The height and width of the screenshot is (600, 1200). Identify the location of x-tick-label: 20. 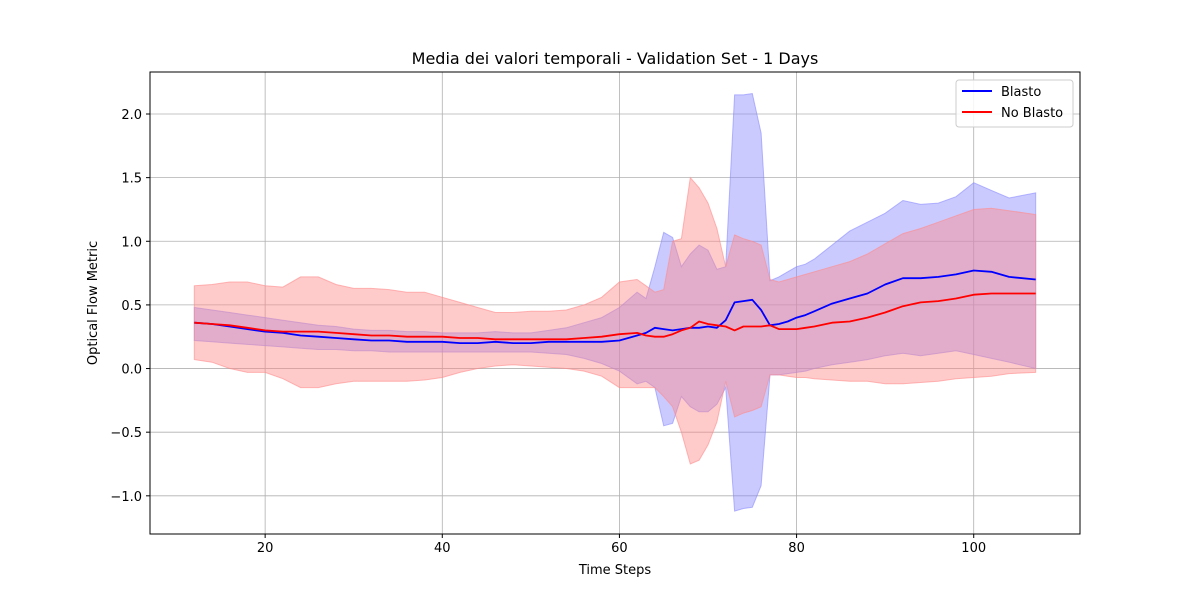
(265, 548).